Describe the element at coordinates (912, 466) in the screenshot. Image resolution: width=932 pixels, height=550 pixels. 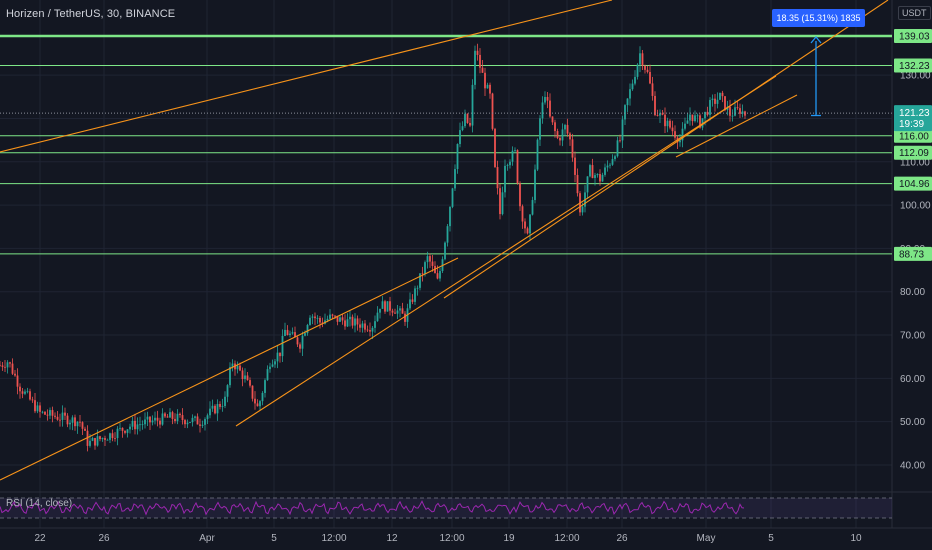
I see `y-tick-label: 40.00` at that location.